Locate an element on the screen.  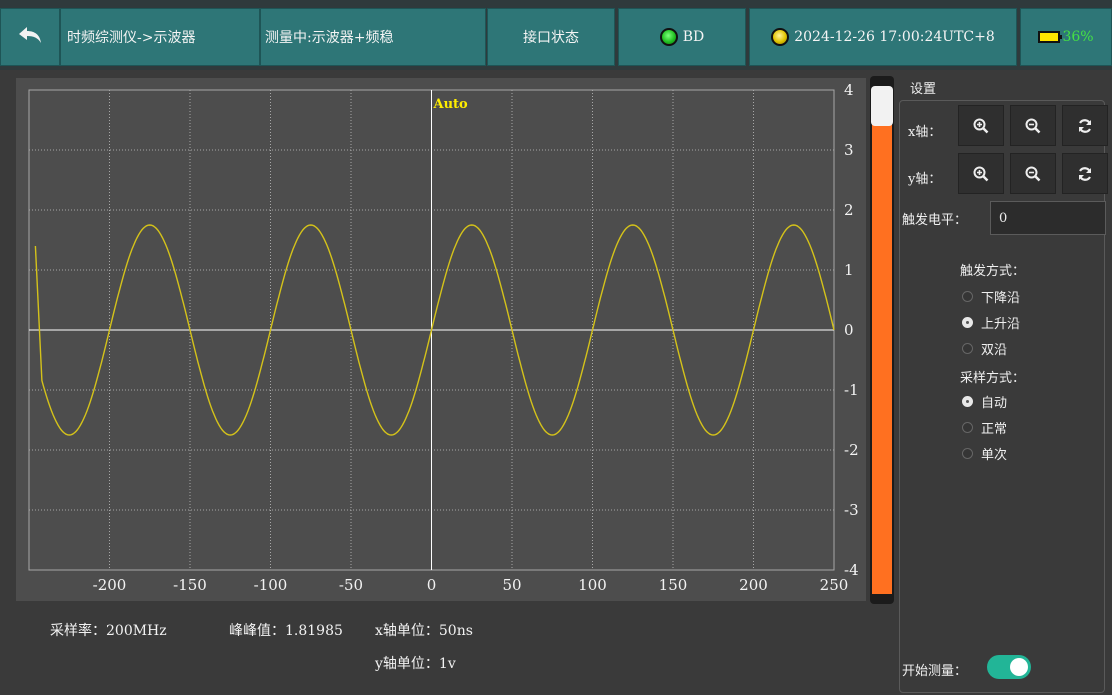
page-title: 时频综测仪->示波器 is located at coordinates (131, 38).